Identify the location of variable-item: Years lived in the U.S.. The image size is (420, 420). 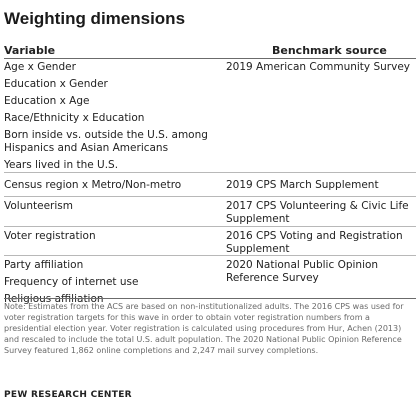
(61, 164).